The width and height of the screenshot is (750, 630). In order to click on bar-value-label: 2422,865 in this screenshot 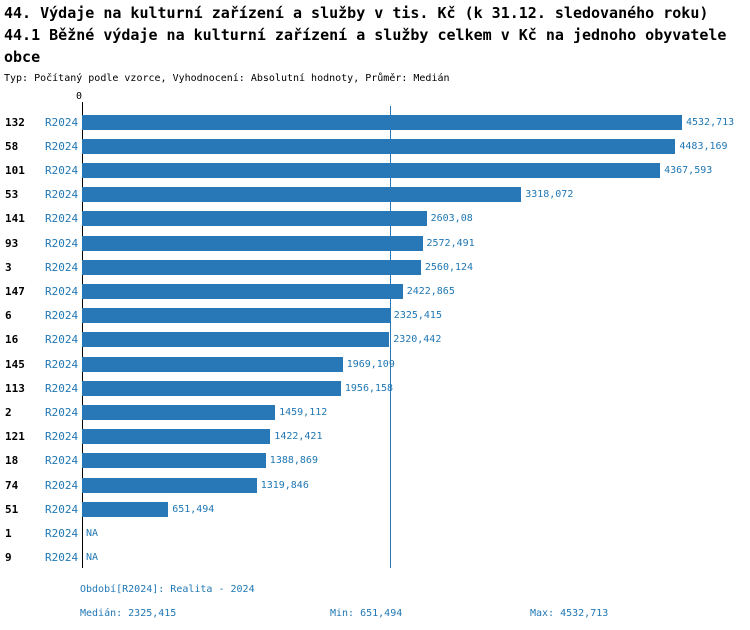, I will do `click(430, 292)`.